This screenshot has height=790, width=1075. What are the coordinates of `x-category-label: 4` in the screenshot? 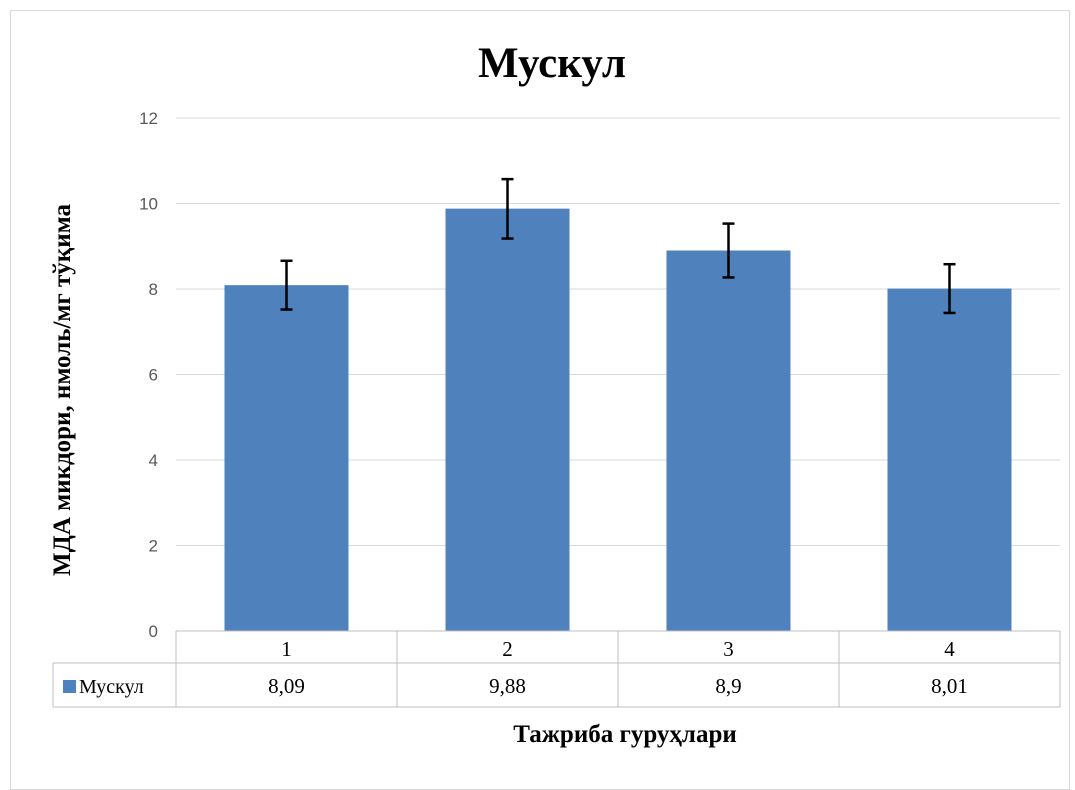 It's located at (949, 649).